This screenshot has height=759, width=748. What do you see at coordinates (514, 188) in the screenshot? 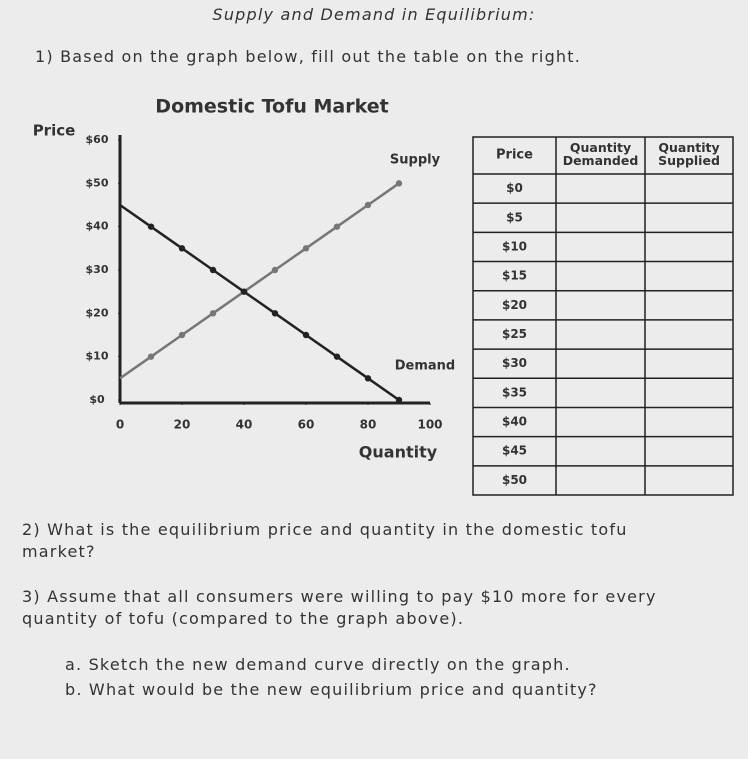
I see `table-cell: $0` at bounding box center [514, 188].